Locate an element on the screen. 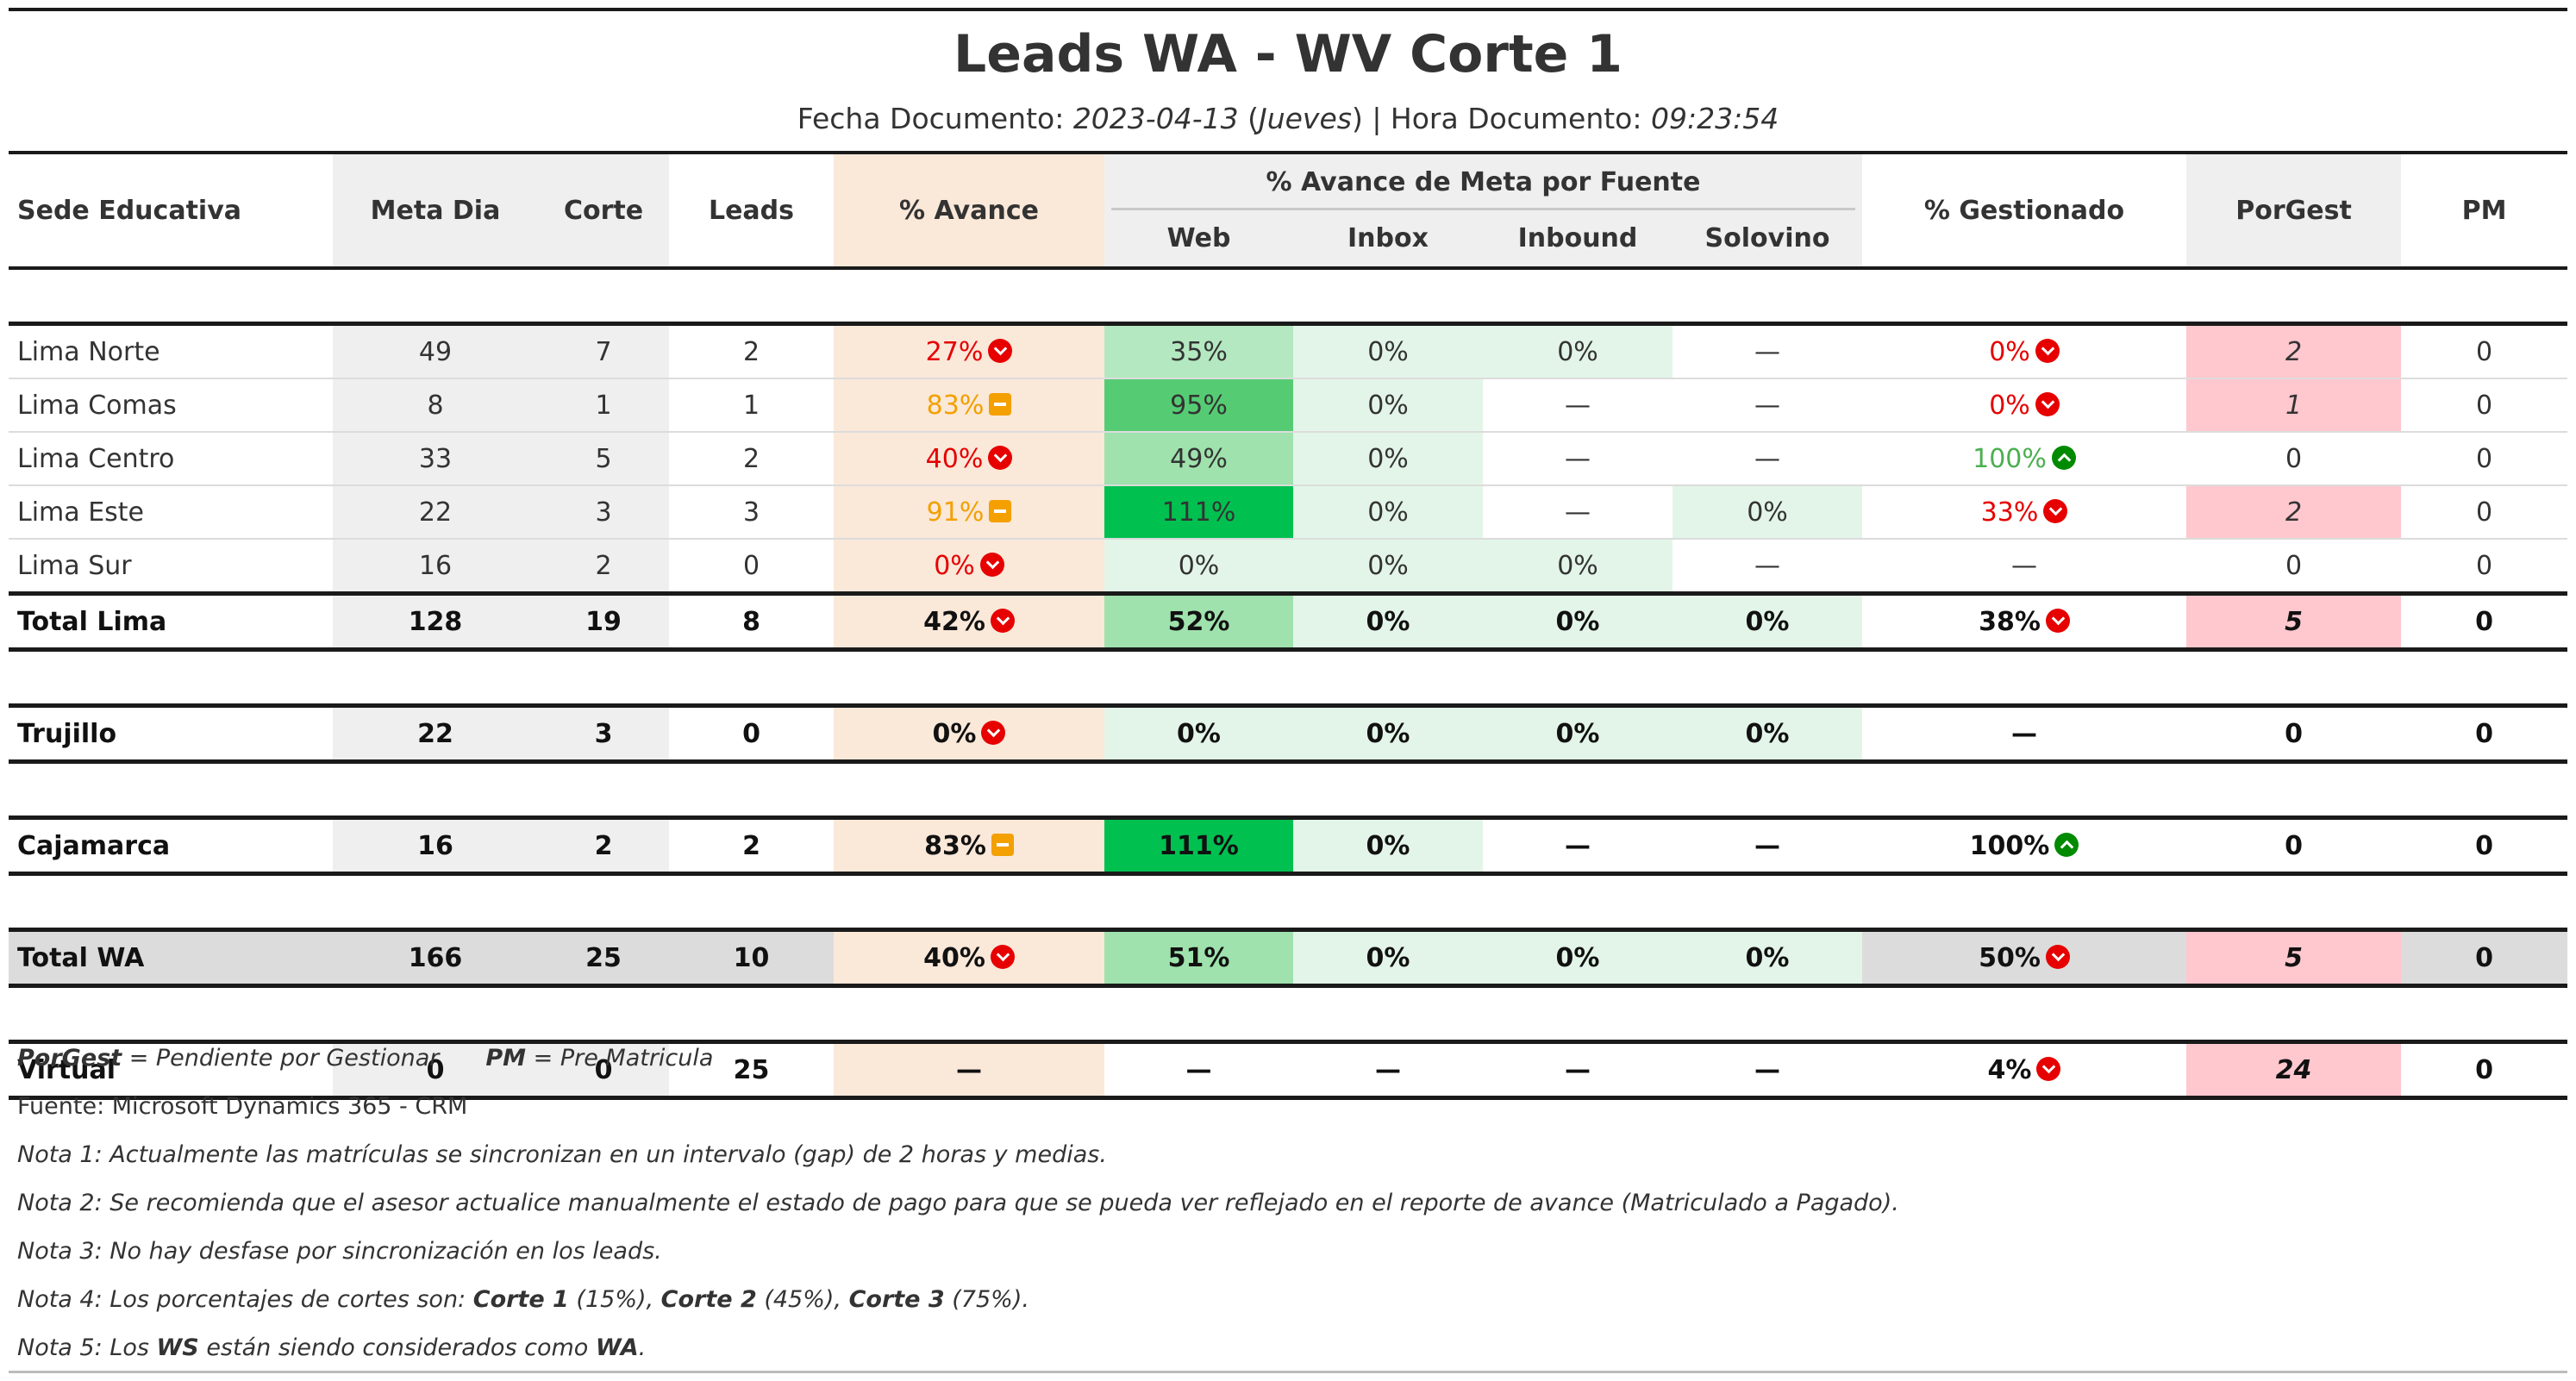  chevron-up-circle-icon is located at coordinates (2066, 845).